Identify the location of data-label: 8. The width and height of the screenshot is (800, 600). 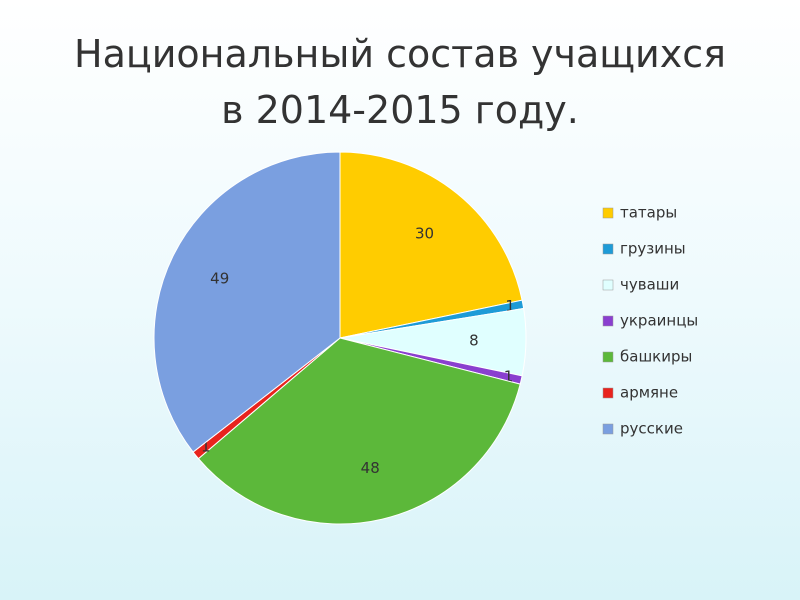
(474, 341).